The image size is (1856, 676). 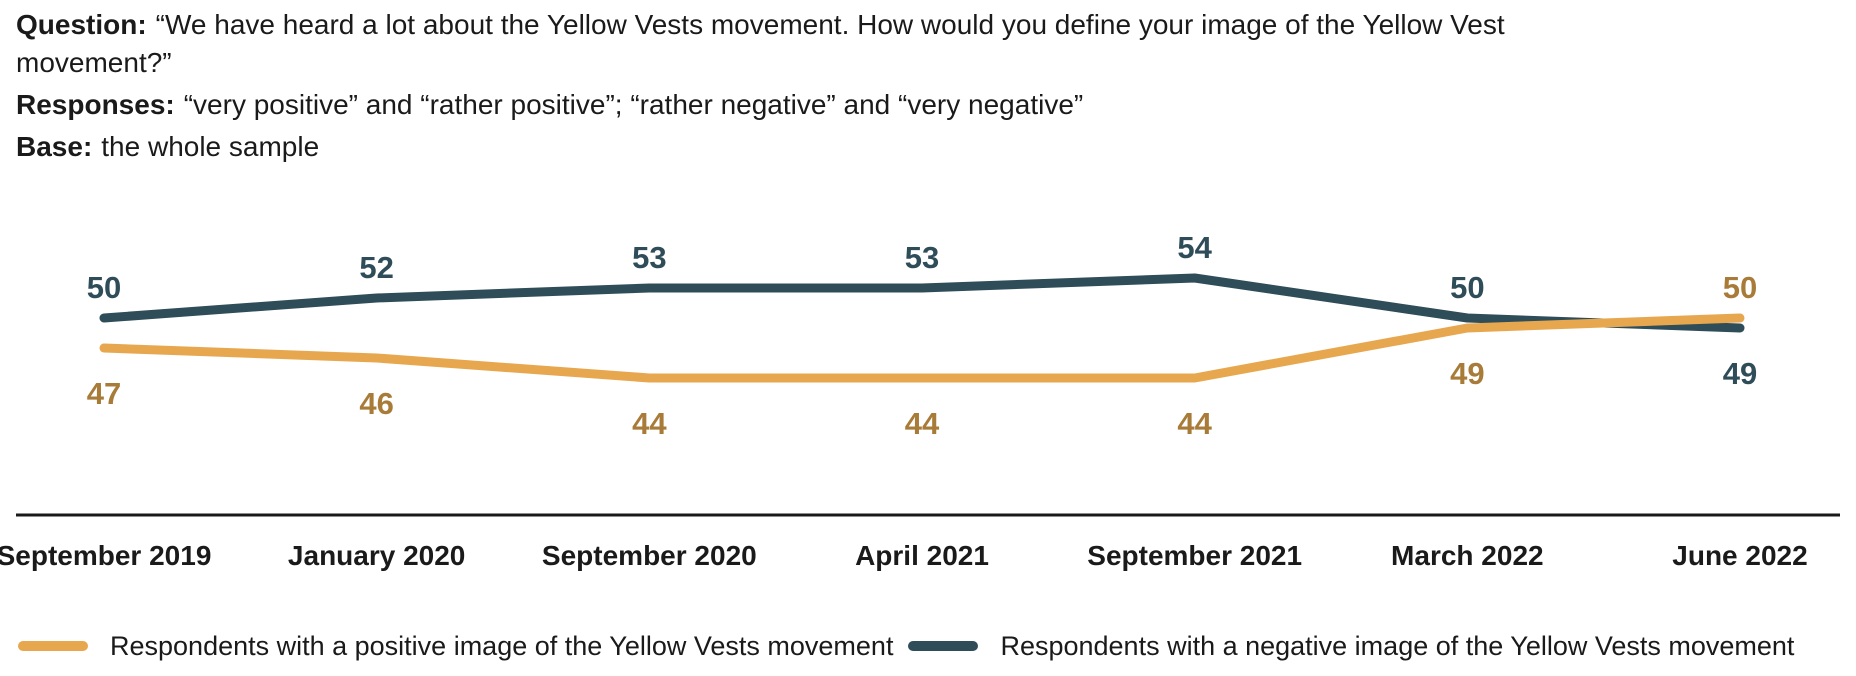 What do you see at coordinates (376, 403) in the screenshot?
I see `positive-value-label-1: 46` at bounding box center [376, 403].